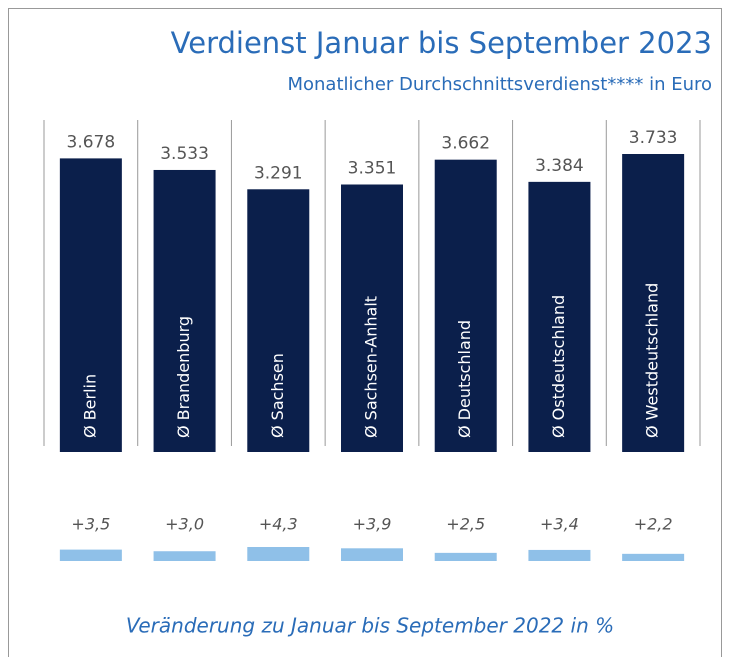 The height and width of the screenshot is (657, 731). What do you see at coordinates (371, 367) in the screenshot?
I see `category-label: Ø Sachsen-Anhalt` at bounding box center [371, 367].